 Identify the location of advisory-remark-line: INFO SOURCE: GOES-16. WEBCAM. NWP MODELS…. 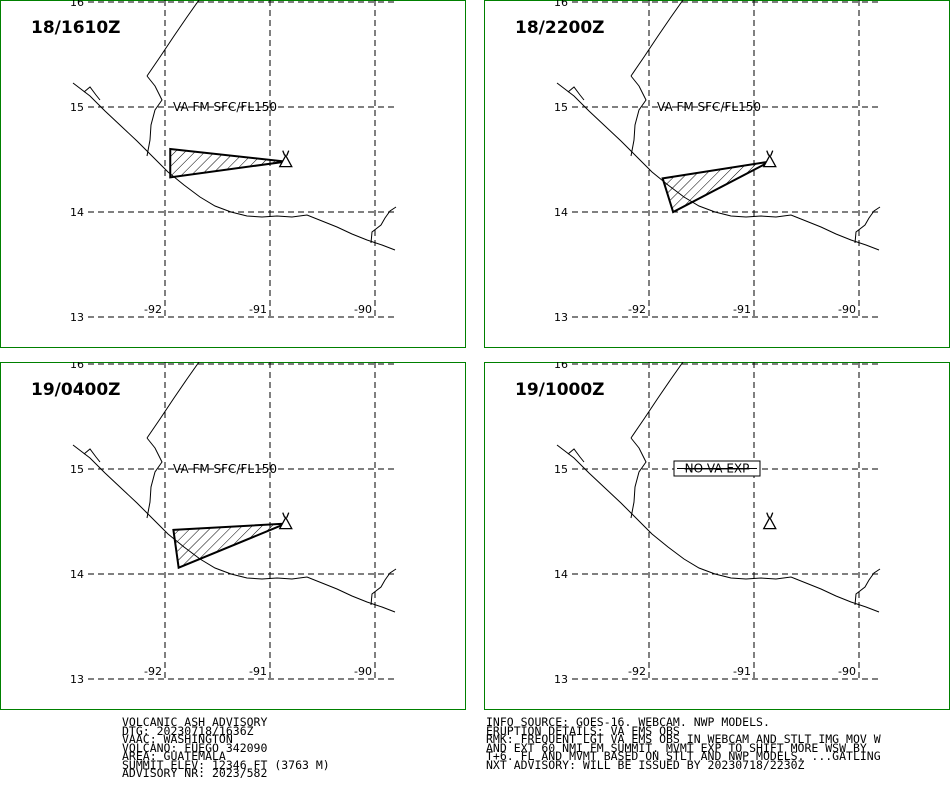
(628, 722).